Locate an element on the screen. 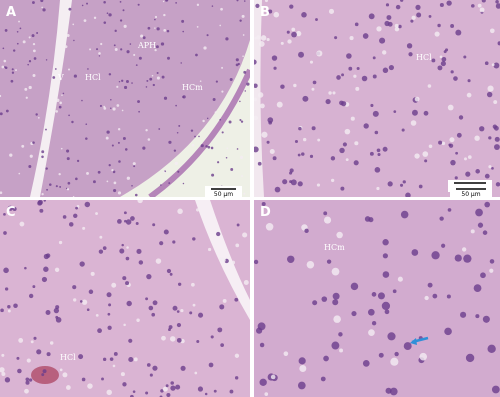 The height and width of the screenshot is (397, 500). region-label: HCm is located at coordinates (192, 87).